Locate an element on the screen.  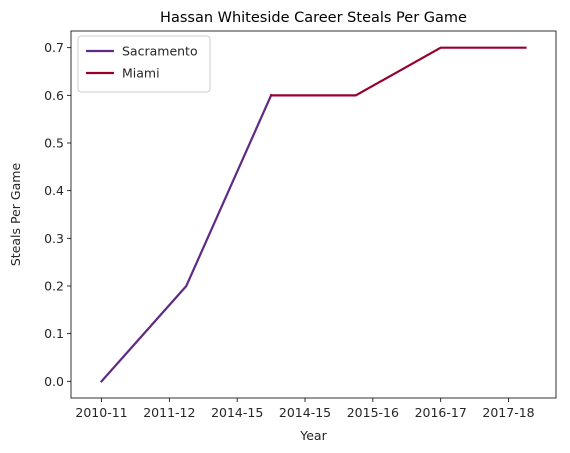
y-tick-label: 0.0 is located at coordinates (54, 381).